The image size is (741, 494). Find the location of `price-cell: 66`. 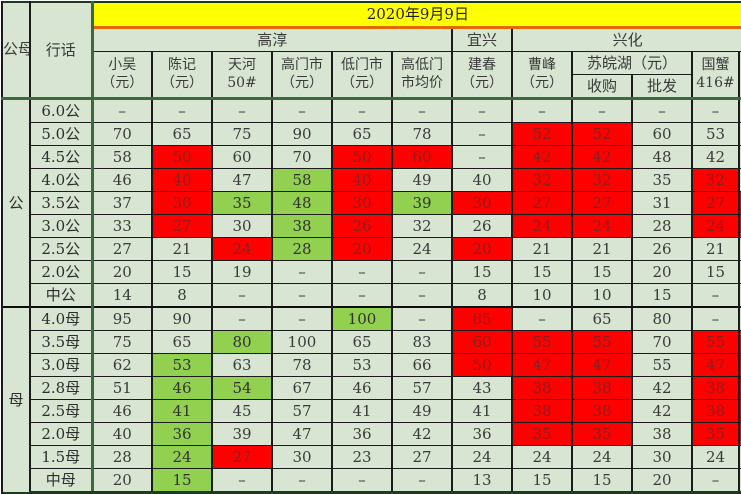

price-cell: 66 is located at coordinates (422, 365).